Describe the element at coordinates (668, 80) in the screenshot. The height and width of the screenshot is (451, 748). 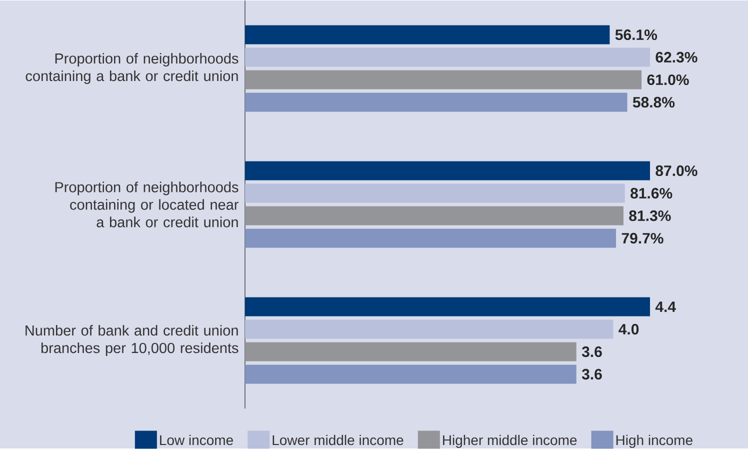
I see `data-label: 61.0%` at that location.